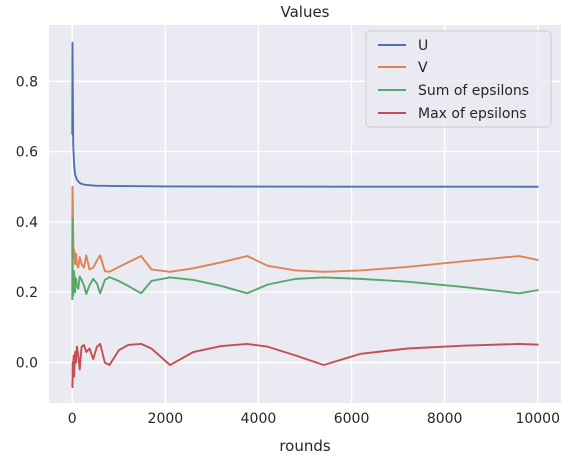 The height and width of the screenshot is (459, 561). What do you see at coordinates (27, 153) in the screenshot?
I see `y-tick-label: 0.6` at bounding box center [27, 153].